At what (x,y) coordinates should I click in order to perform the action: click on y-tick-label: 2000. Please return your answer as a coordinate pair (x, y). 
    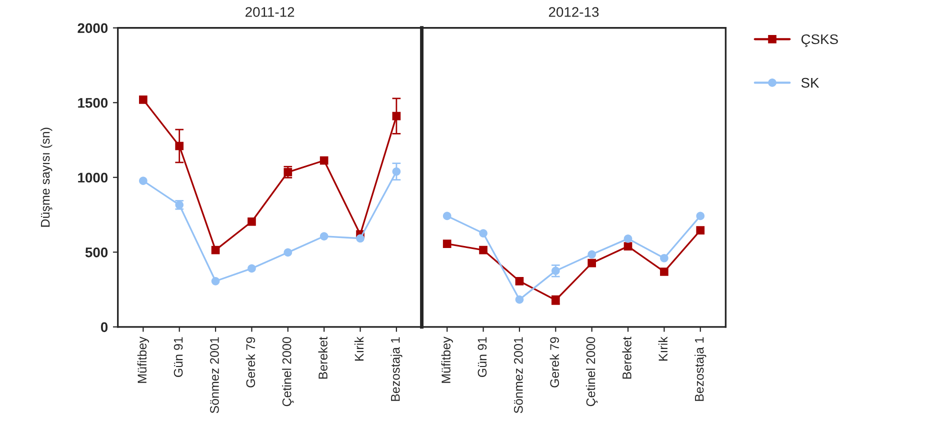
    Looking at the image, I should click on (93, 28).